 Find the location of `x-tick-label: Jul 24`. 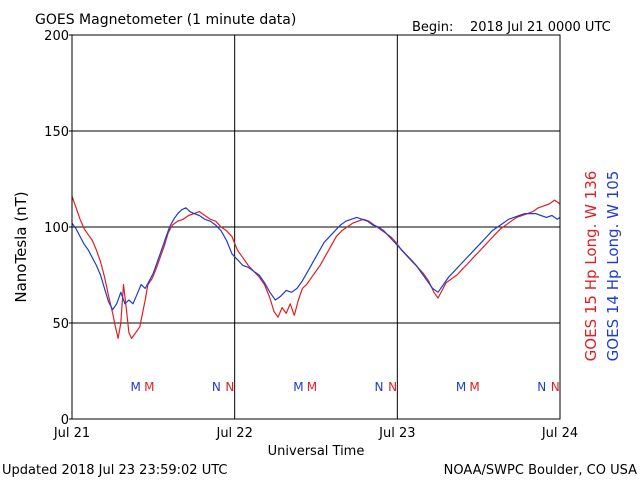

x-tick-label: Jul 24 is located at coordinates (559, 433).